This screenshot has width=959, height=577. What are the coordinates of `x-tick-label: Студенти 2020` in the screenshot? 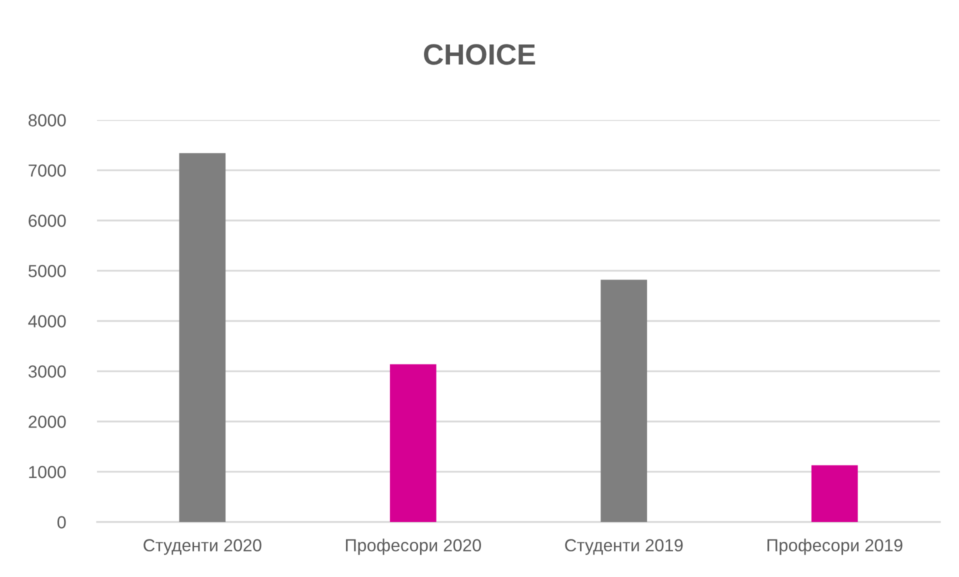 It's located at (203, 547).